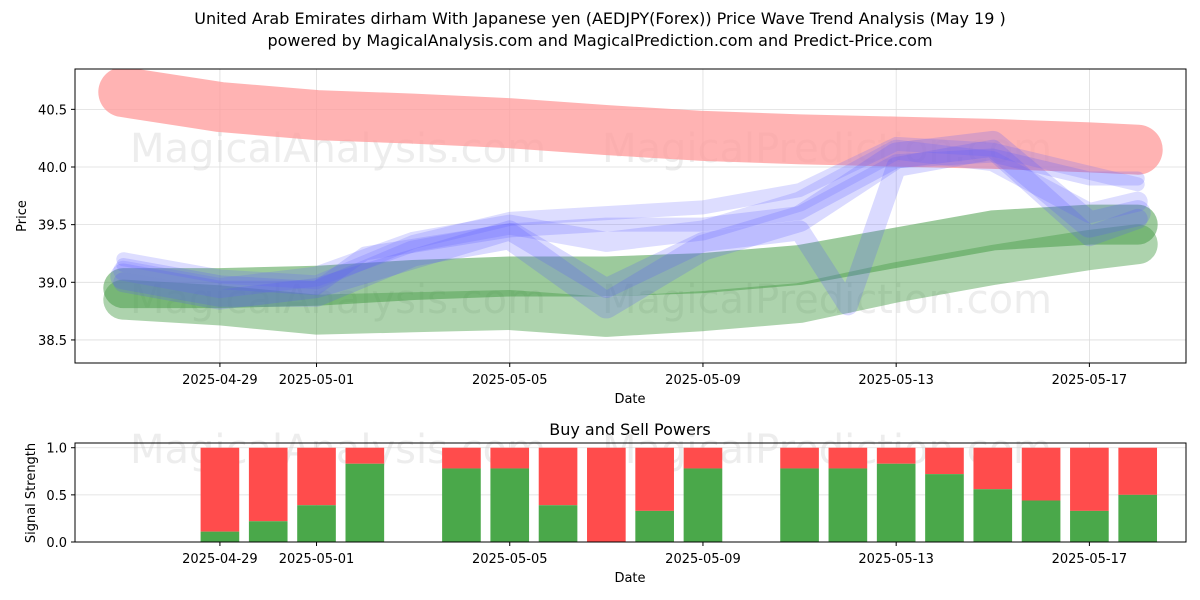 The image size is (1200, 600). What do you see at coordinates (52, 283) in the screenshot?
I see `price-y-tick-label: 39.0` at bounding box center [52, 283].